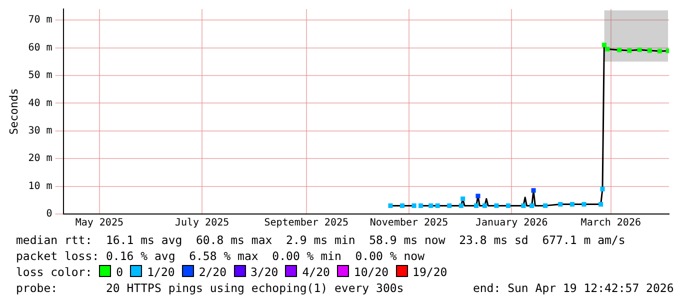  I want to click on legend-label: 1/20, so click(161, 272).